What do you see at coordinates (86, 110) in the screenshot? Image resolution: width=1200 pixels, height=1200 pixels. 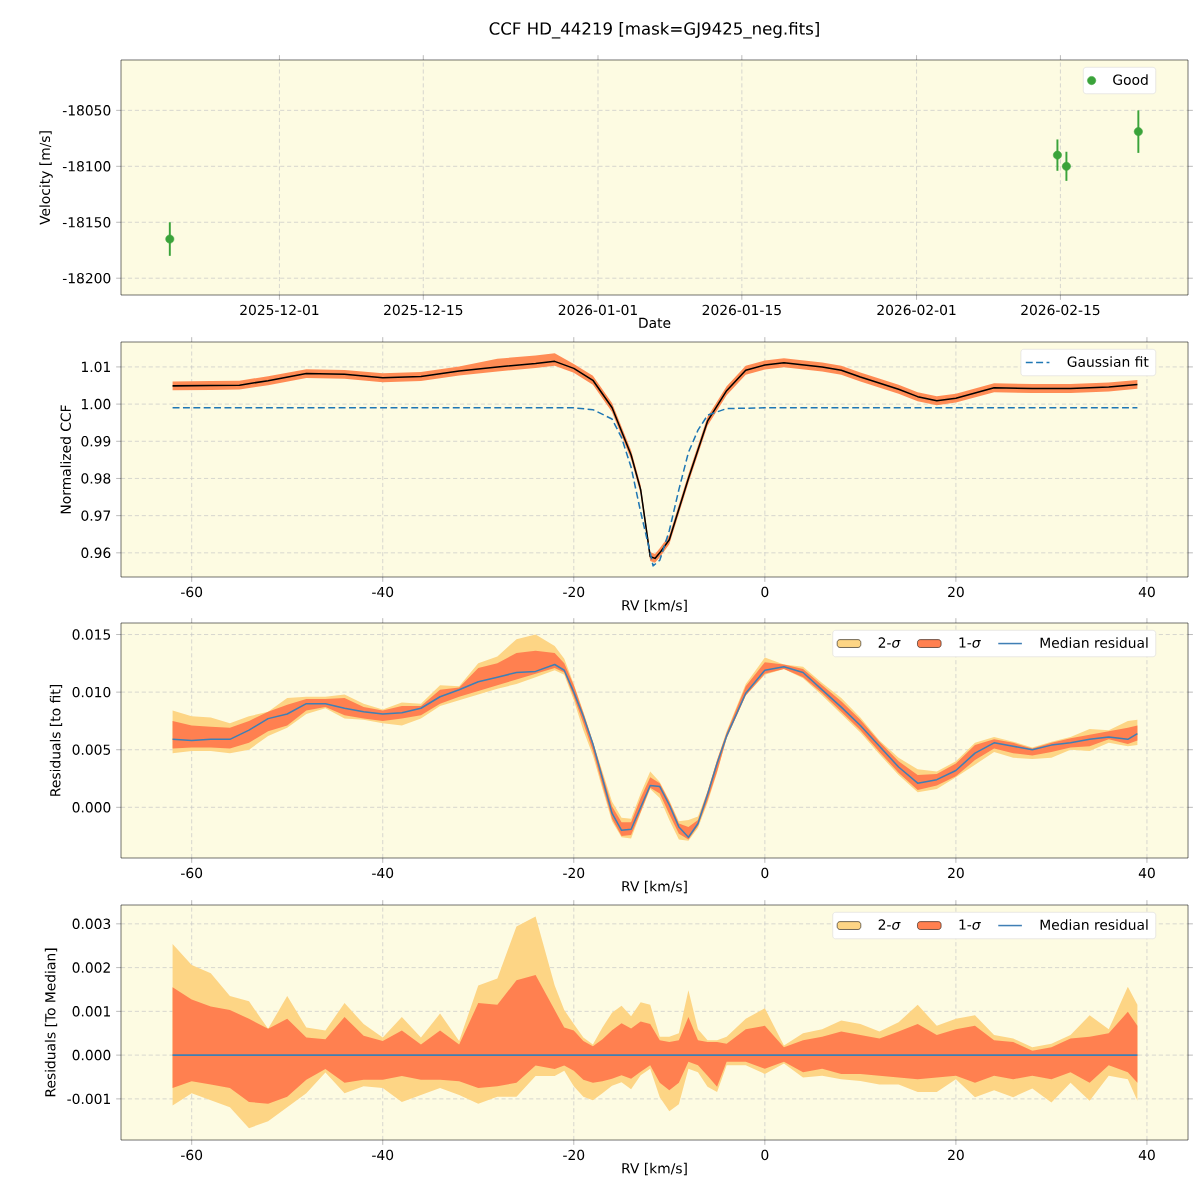 I see `y-tick-label: -18050` at bounding box center [86, 110].